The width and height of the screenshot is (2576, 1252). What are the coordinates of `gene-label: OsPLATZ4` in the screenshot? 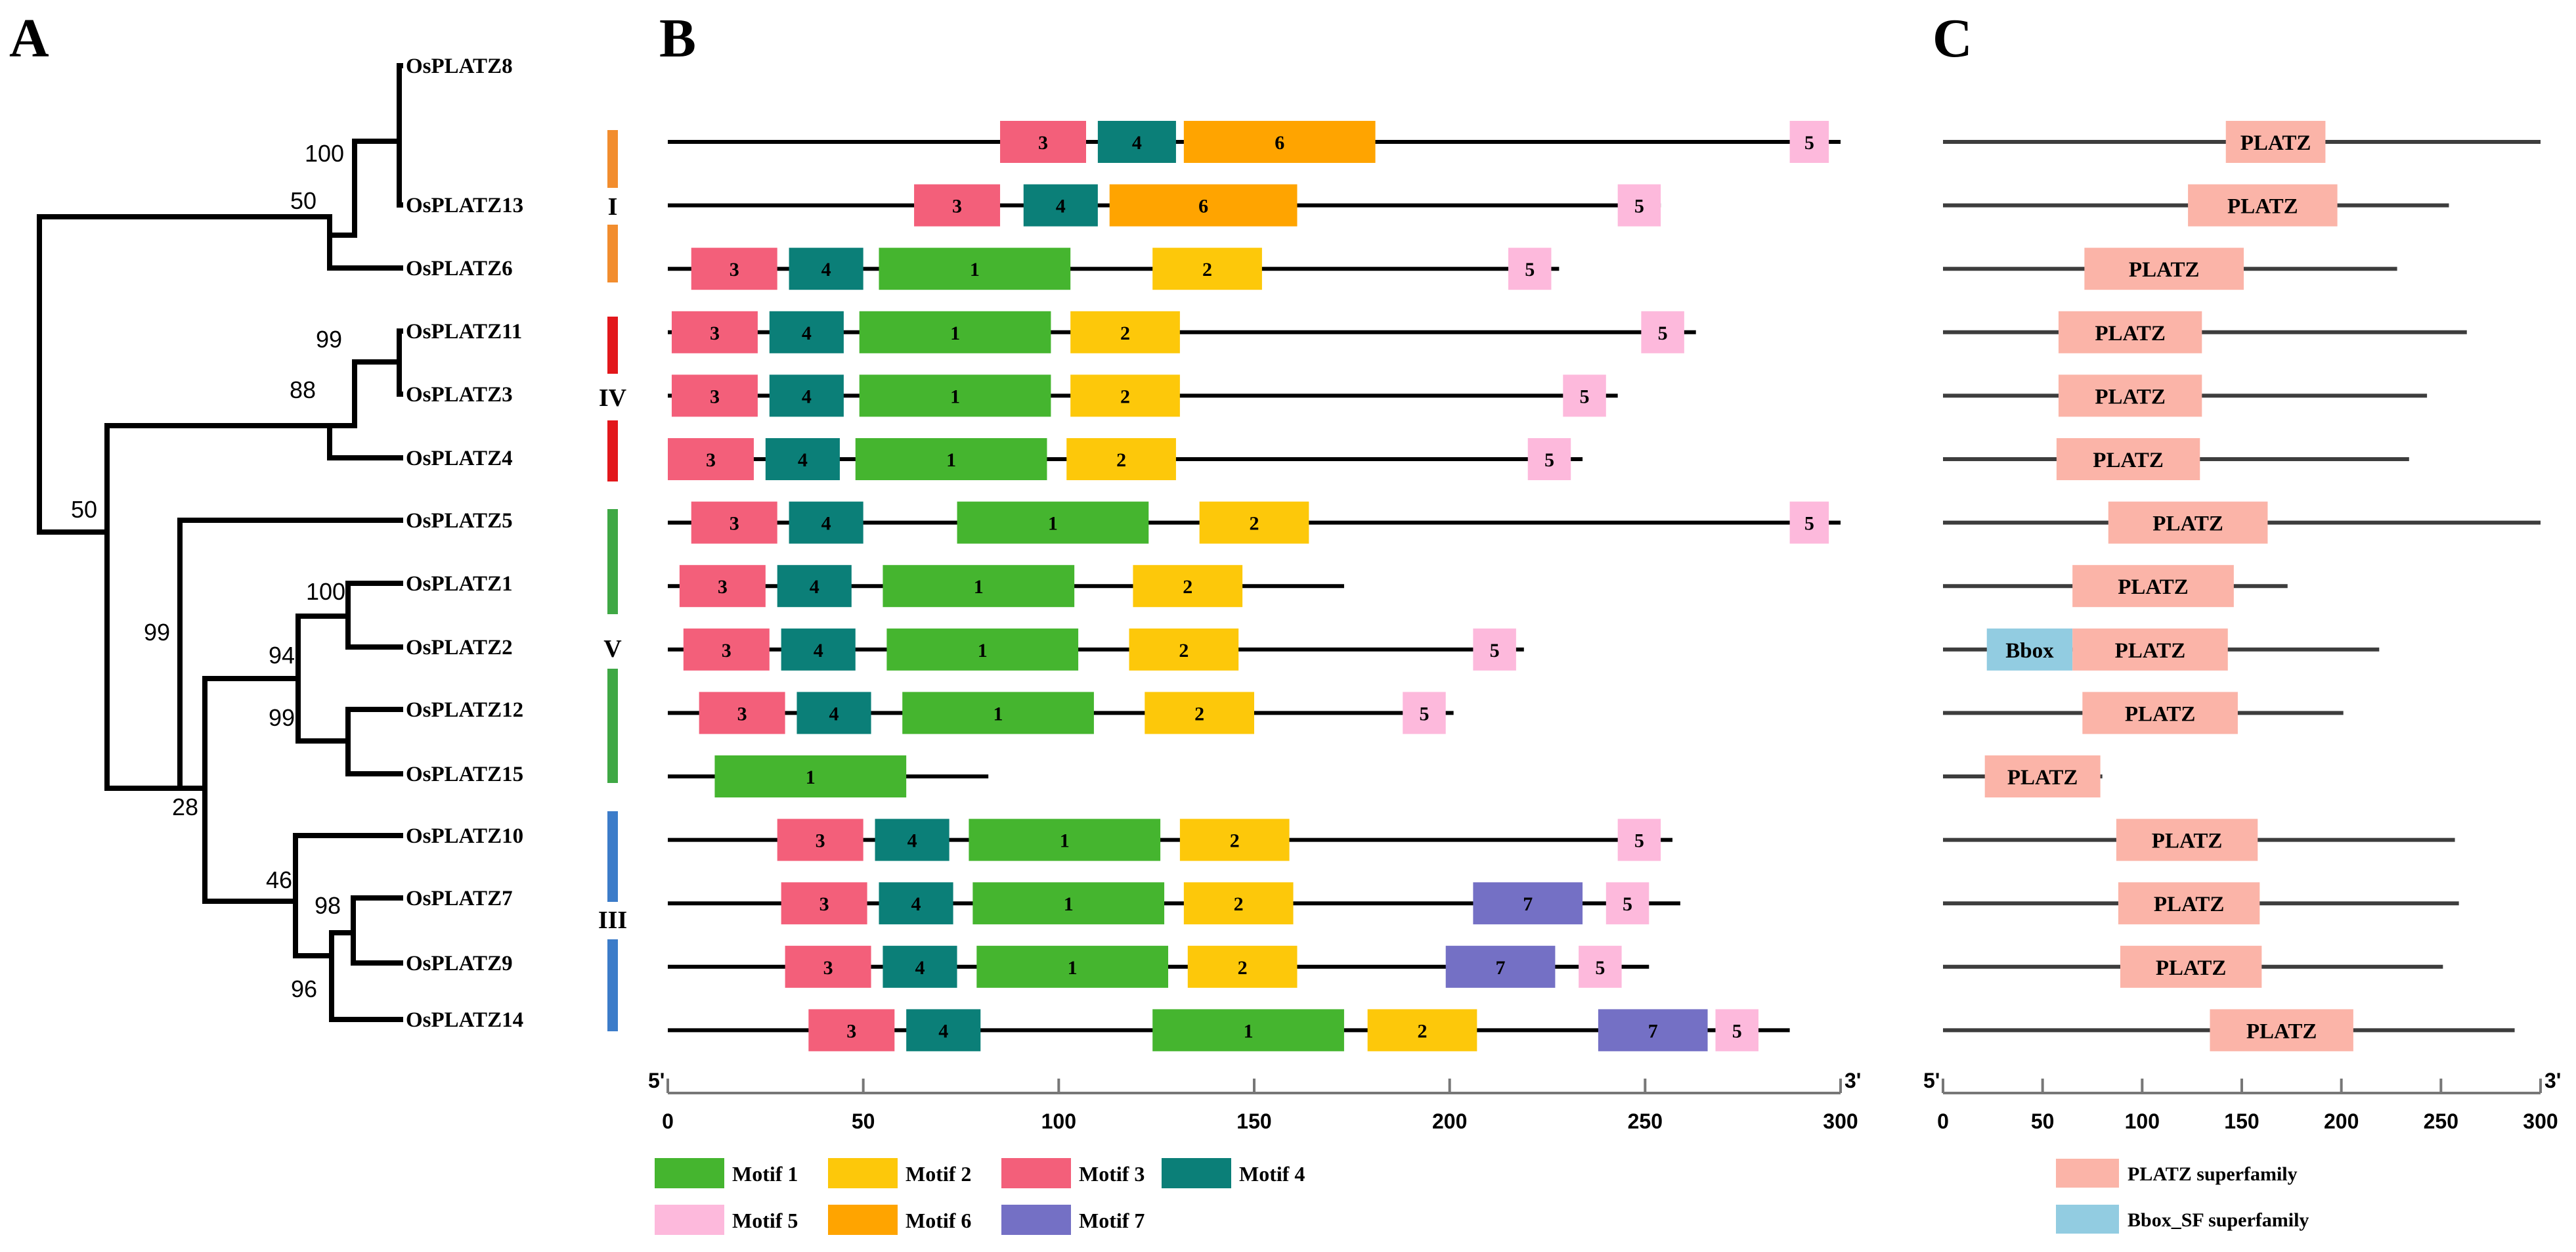 It's located at (460, 458).